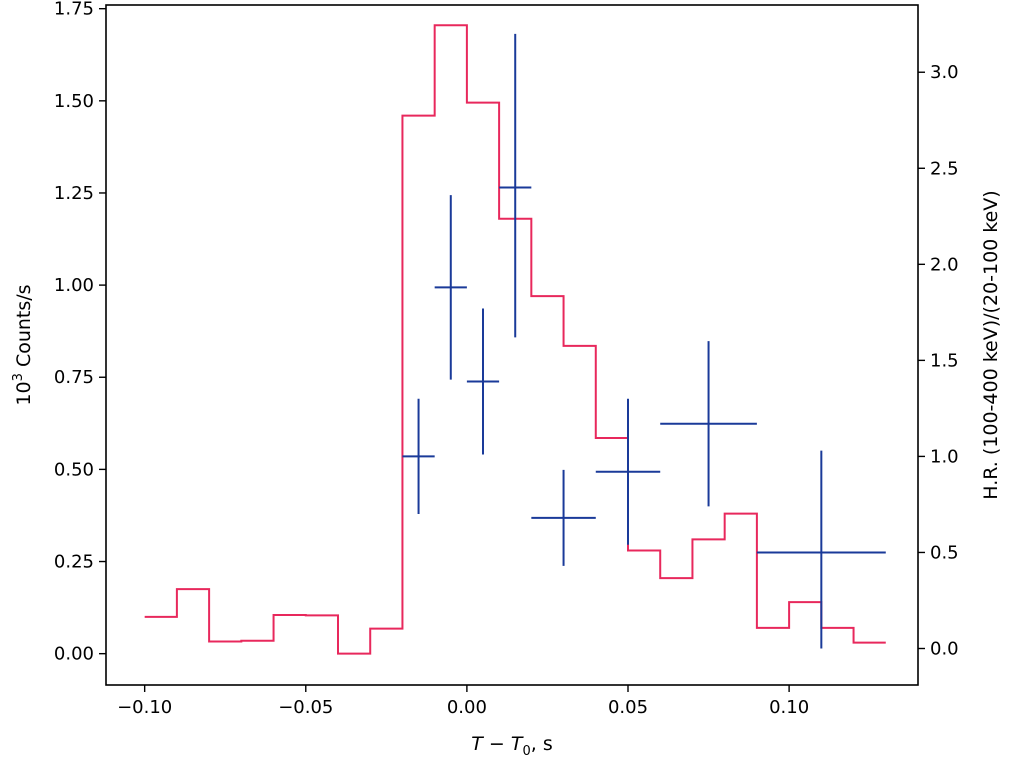 The width and height of the screenshot is (1010, 774). I want to click on x-axis-label: T − T0, s, so click(511, 746).